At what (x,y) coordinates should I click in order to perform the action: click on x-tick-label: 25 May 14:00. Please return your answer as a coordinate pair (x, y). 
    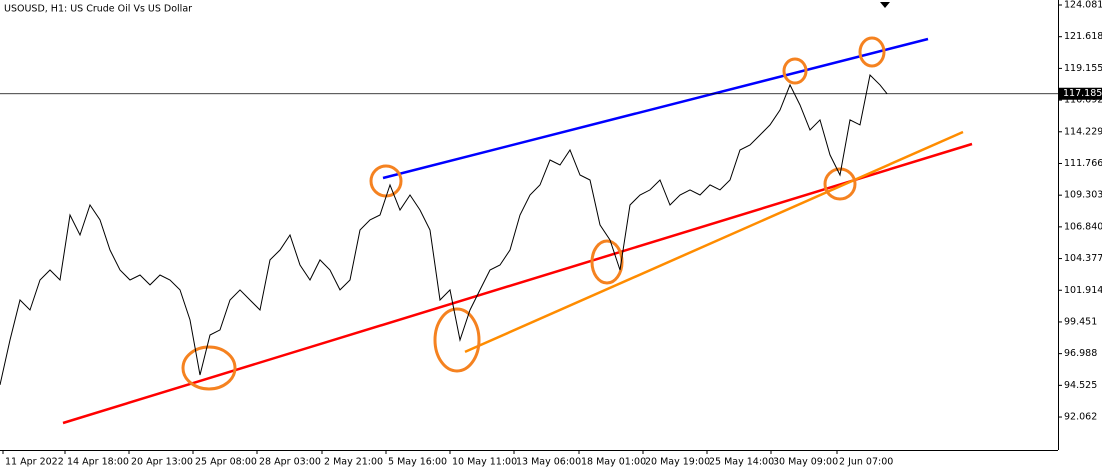
    Looking at the image, I should click on (741, 462).